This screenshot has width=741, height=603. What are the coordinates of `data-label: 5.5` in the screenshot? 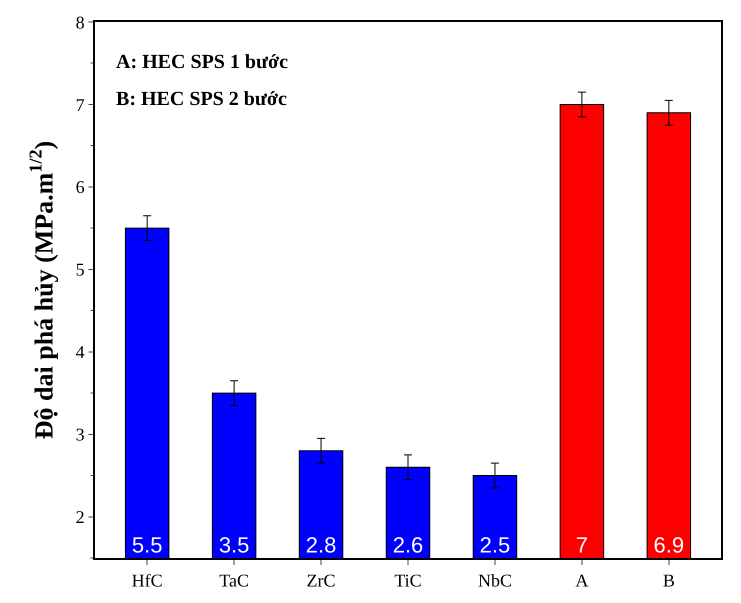 It's located at (147, 545).